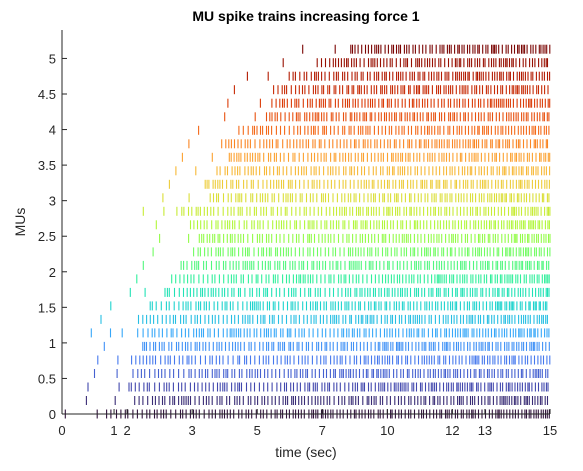  I want to click on x-tick-label: 3, so click(192, 430).